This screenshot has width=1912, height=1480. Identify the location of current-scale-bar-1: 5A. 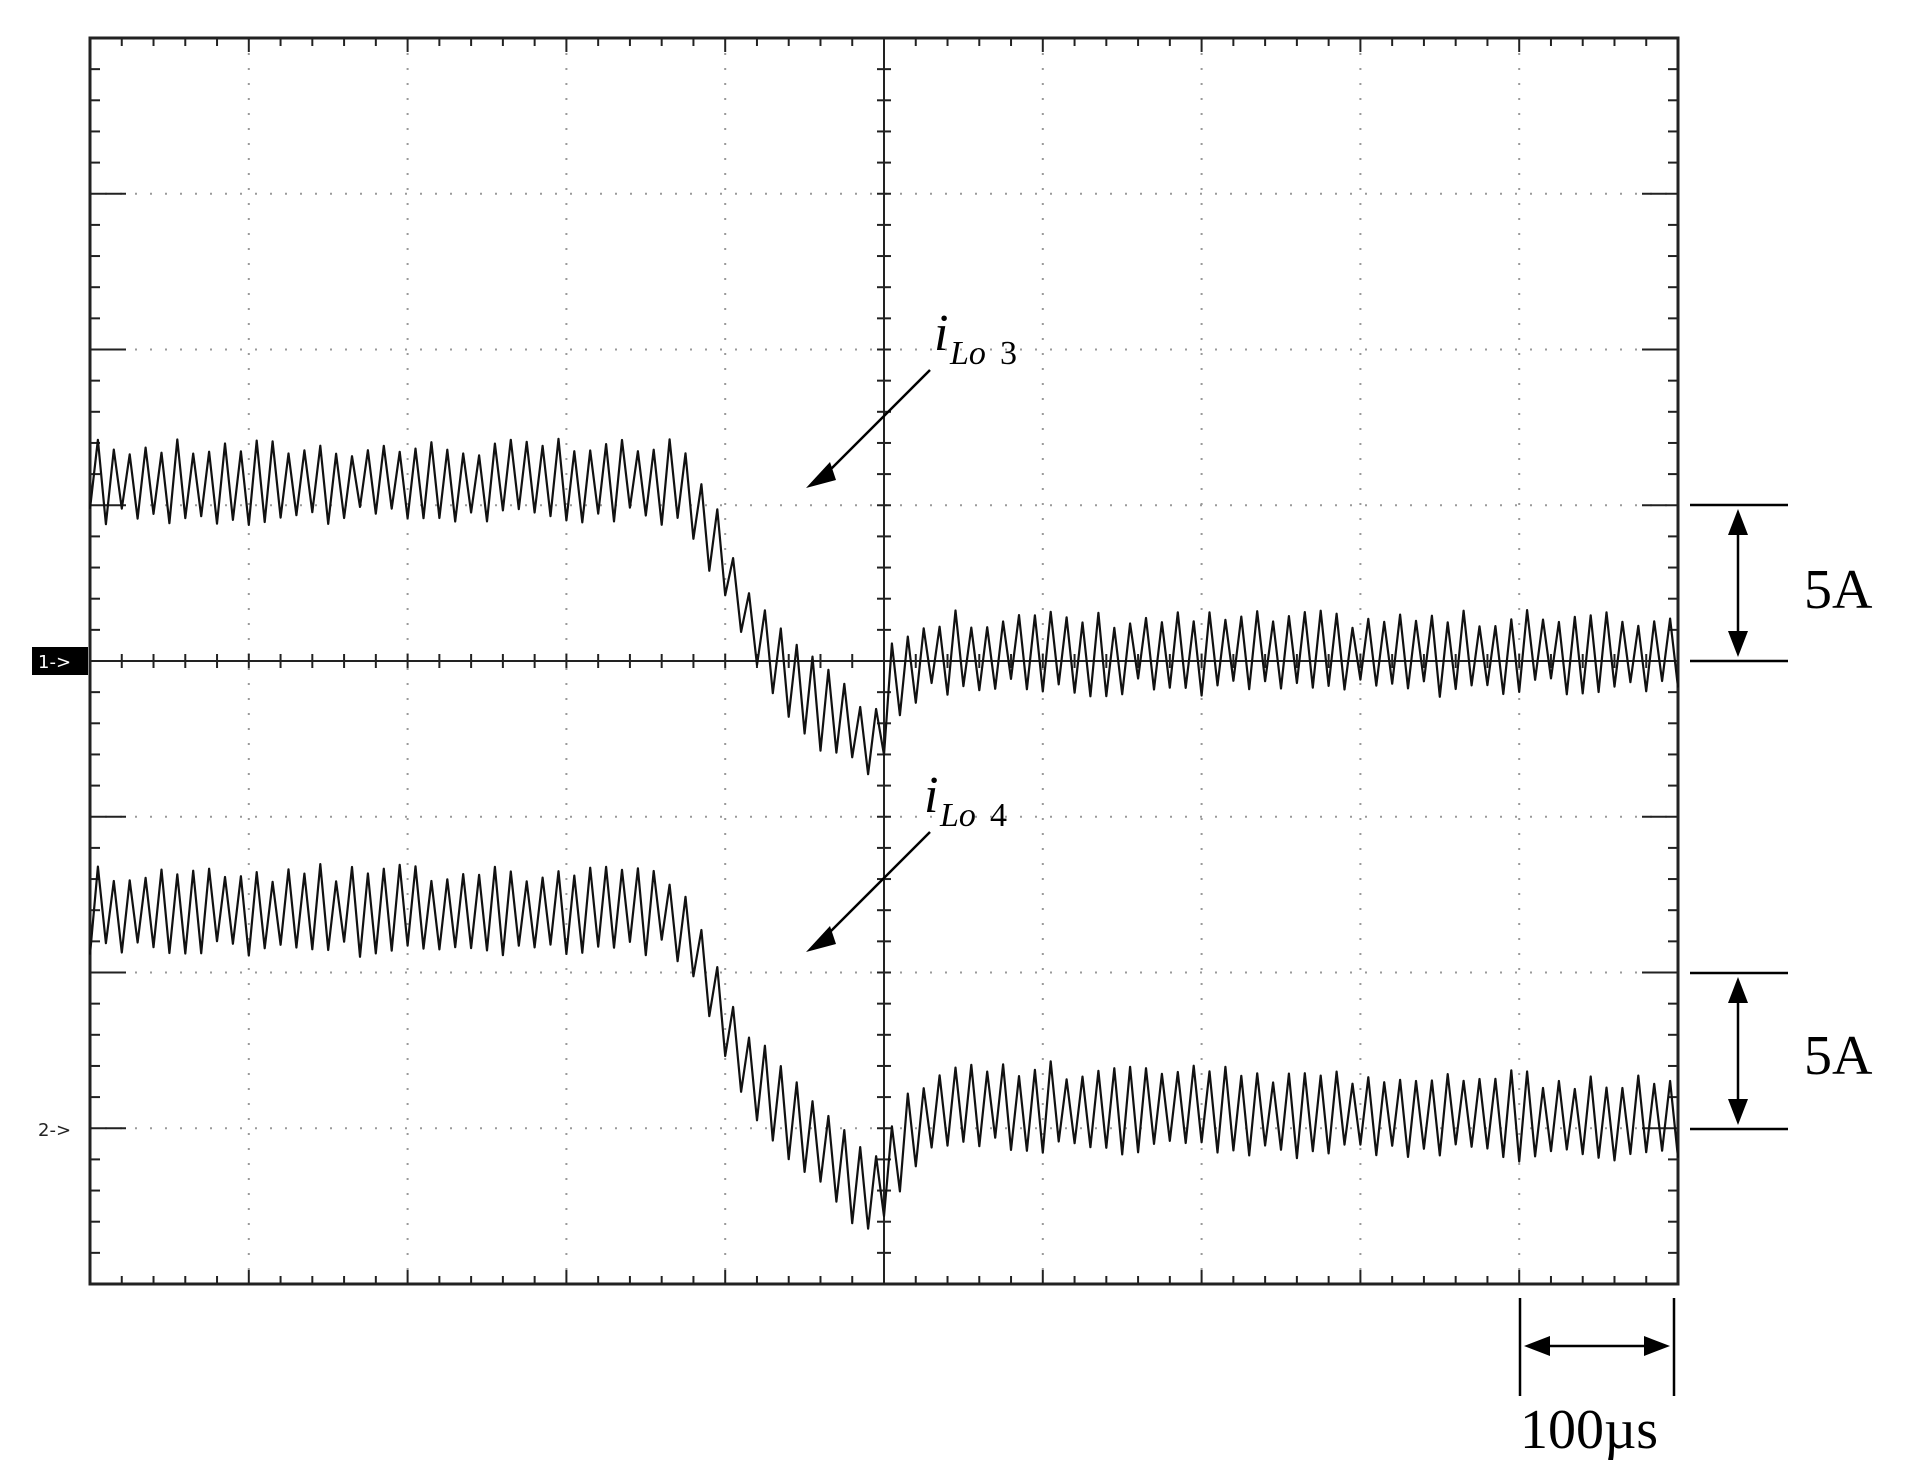
(1781, 583).